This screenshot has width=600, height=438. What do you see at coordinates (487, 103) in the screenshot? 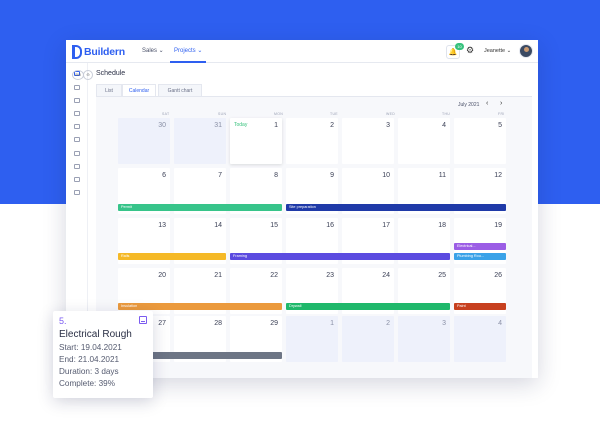
I see `prev-month-button: ‹` at bounding box center [487, 103].